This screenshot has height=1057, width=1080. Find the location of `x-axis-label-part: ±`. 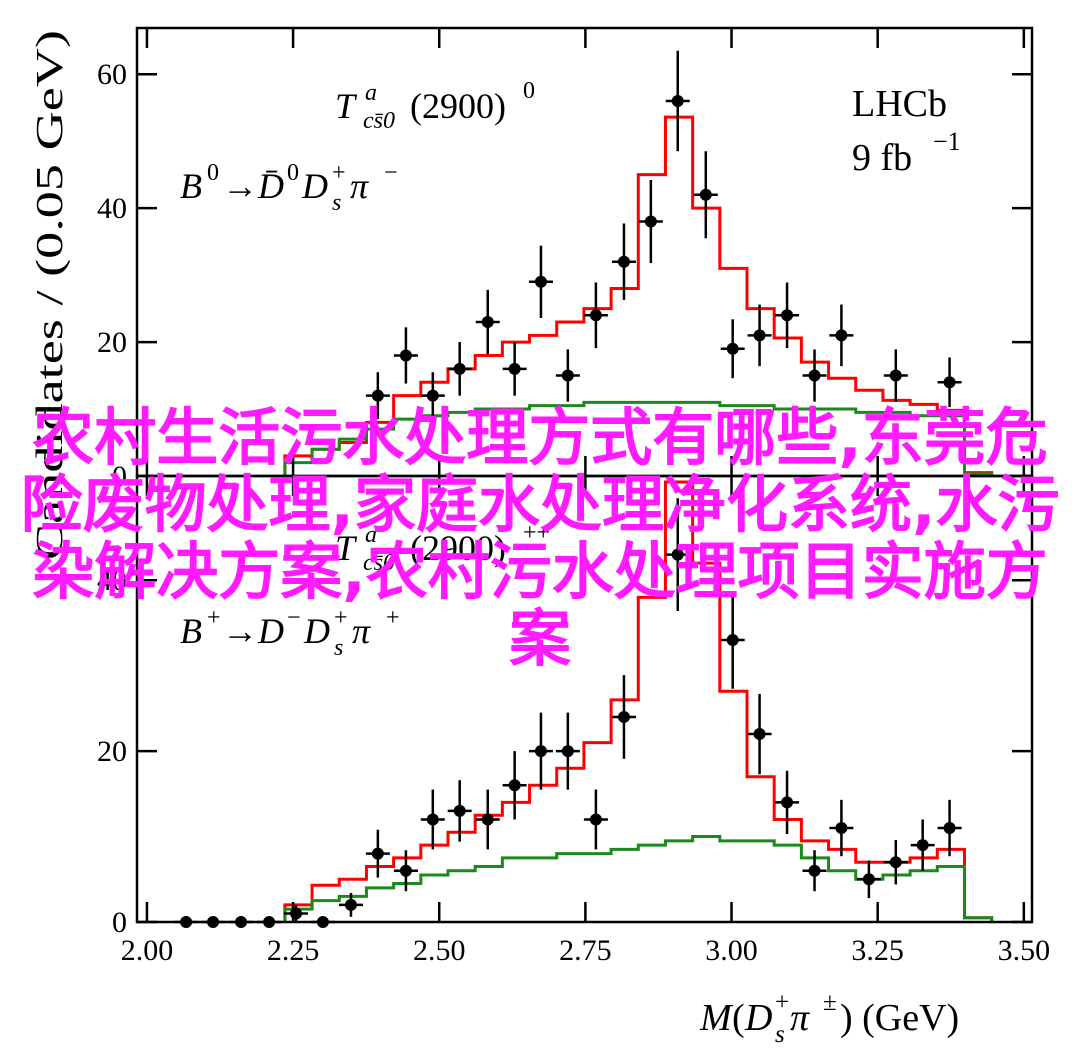

x-axis-label-part: ± is located at coordinates (830, 1002).